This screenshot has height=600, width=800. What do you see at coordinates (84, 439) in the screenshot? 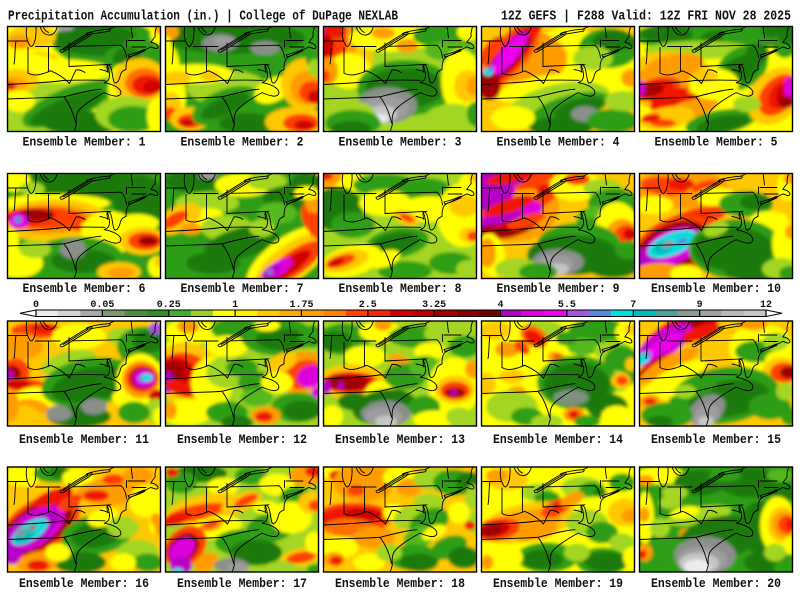
I see `svg-text: Ensemble Member: 11` at bounding box center [84, 439].